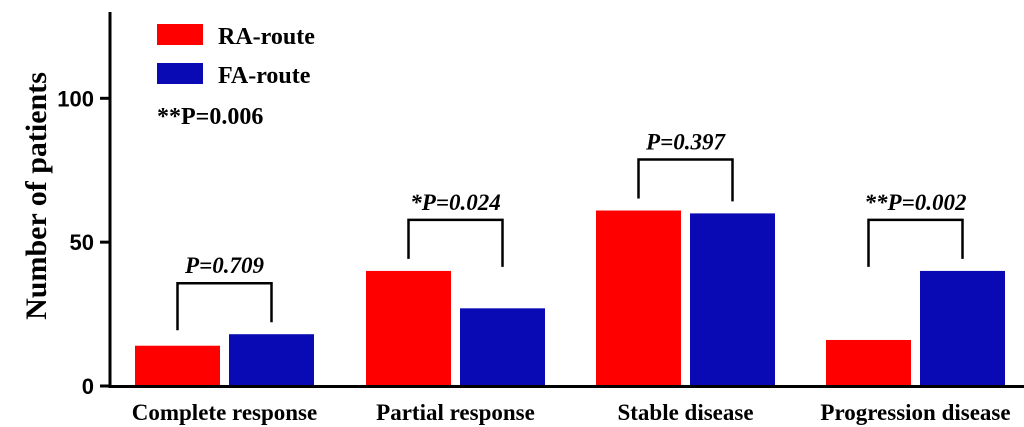  Describe the element at coordinates (455, 202) in the screenshot. I see `p-value-label: *P=0.024` at that location.